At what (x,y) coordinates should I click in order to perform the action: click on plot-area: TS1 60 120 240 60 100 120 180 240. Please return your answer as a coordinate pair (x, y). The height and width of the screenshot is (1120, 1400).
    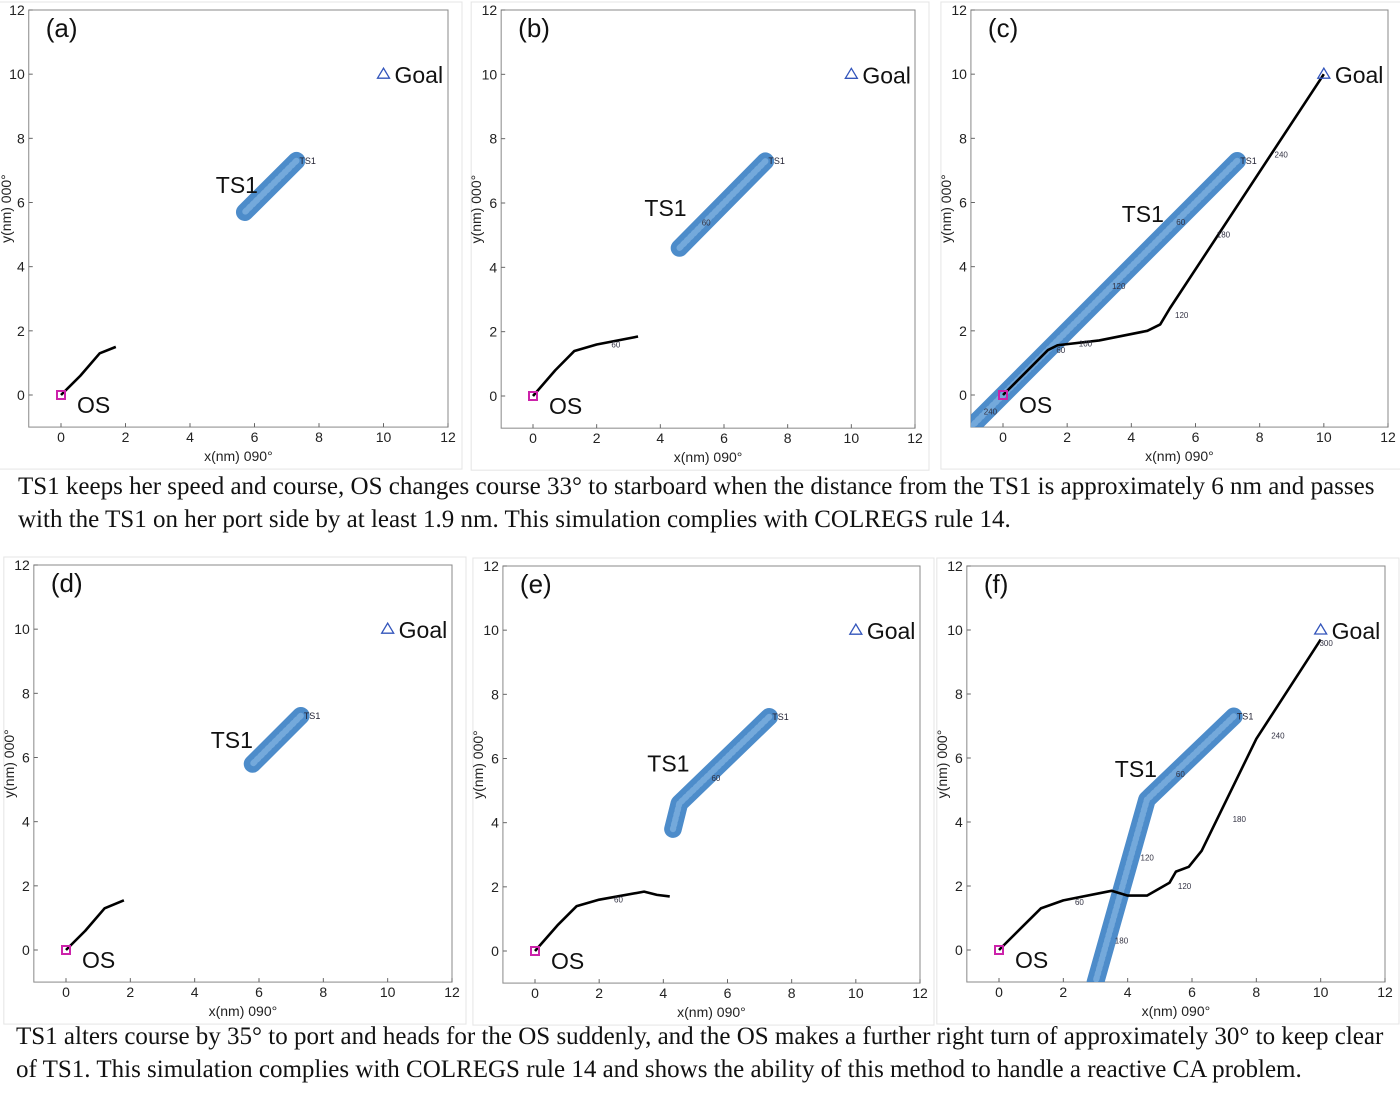
    Looking at the image, I should click on (1147, 250).